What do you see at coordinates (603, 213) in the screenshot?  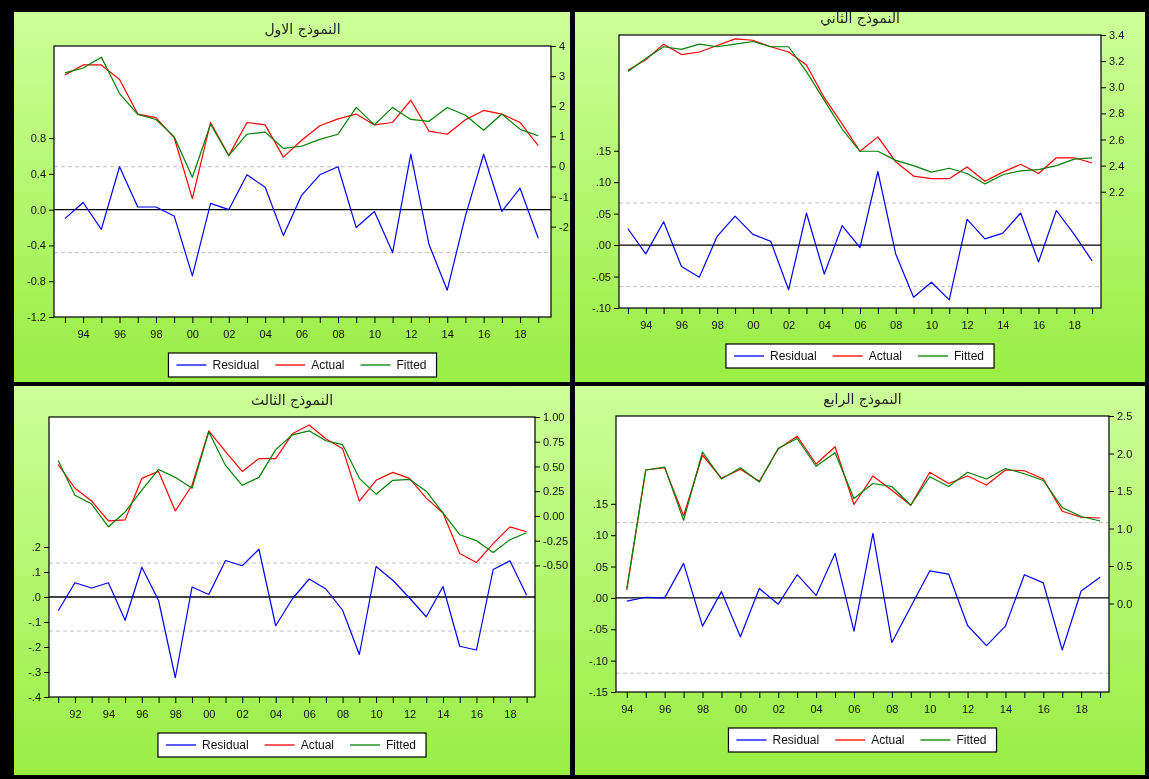 I see `y-tick-label: .05` at bounding box center [603, 213].